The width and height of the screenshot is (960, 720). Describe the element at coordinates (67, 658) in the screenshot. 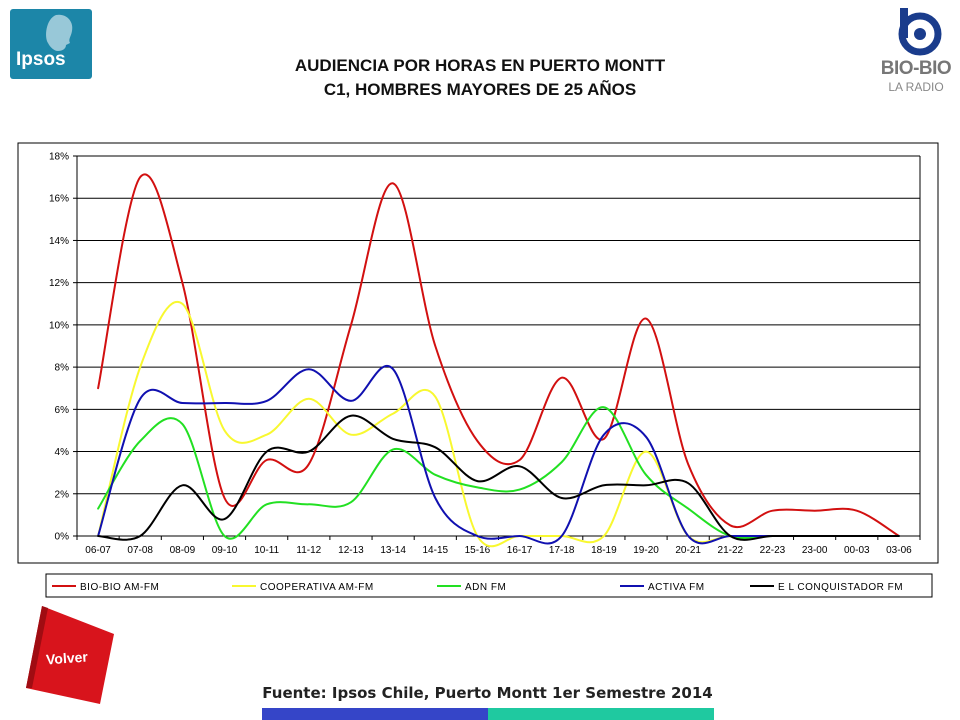

I see `volver-label: Volver` at that location.